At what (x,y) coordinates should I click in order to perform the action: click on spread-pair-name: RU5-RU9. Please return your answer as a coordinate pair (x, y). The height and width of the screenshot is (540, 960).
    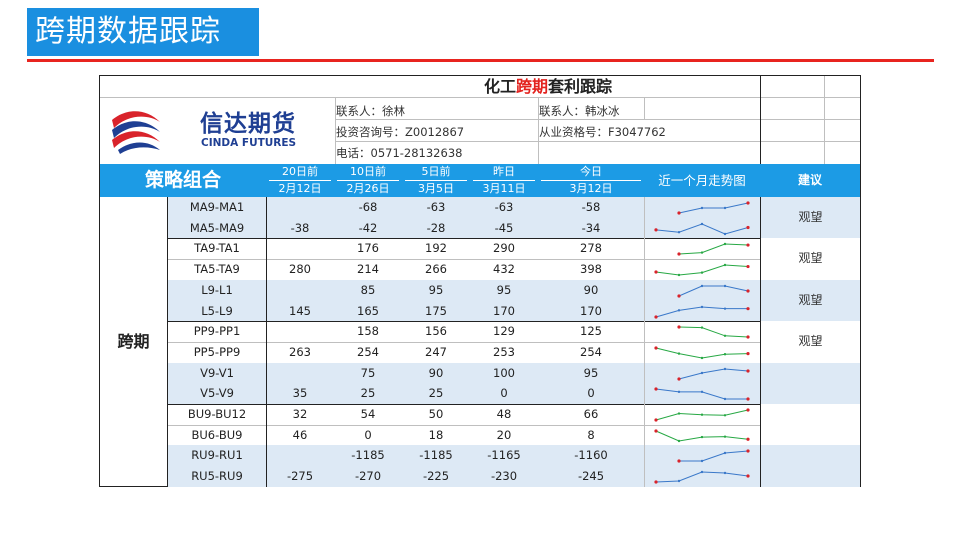
    Looking at the image, I should click on (217, 476).